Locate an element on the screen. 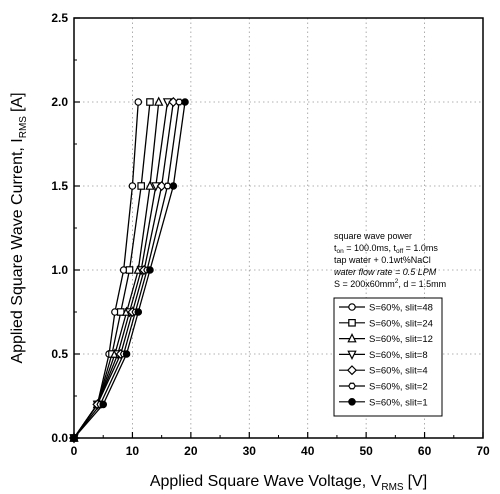  legend-label: S=60%, slit=1 is located at coordinates (398, 402).